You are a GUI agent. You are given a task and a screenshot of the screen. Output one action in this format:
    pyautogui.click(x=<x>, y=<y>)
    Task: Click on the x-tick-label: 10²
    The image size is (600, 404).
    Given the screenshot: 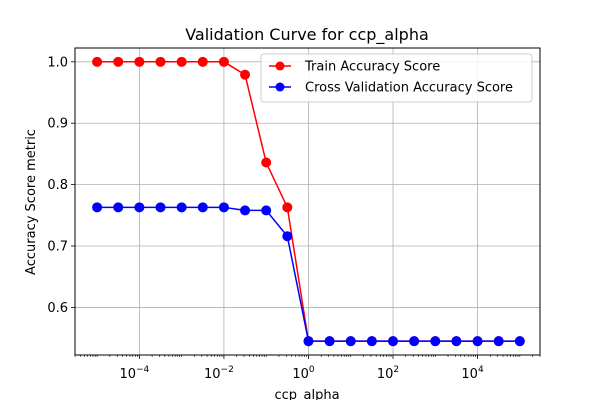 What is the action you would take?
    pyautogui.click(x=388, y=373)
    